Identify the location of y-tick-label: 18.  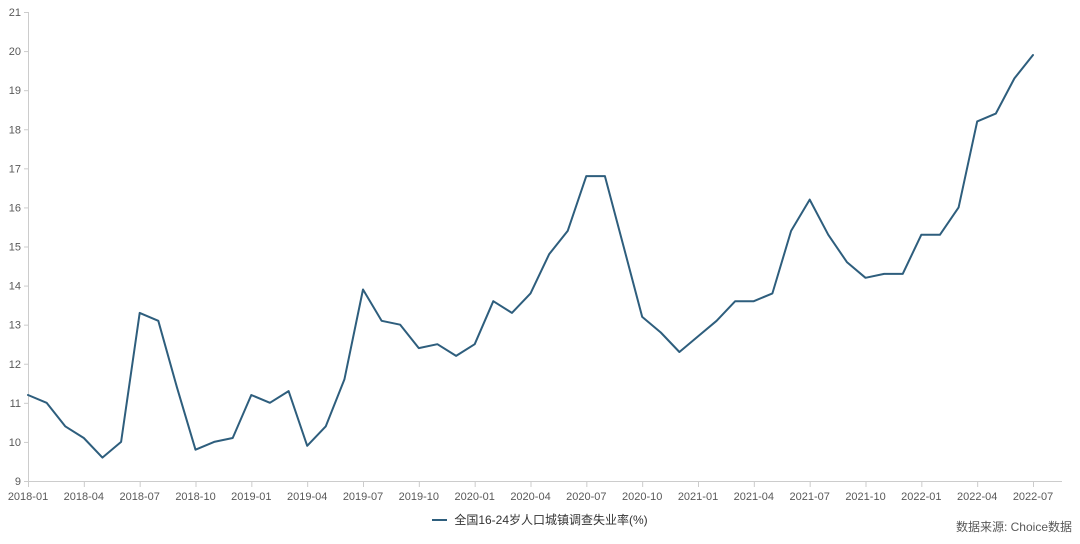
(15, 130).